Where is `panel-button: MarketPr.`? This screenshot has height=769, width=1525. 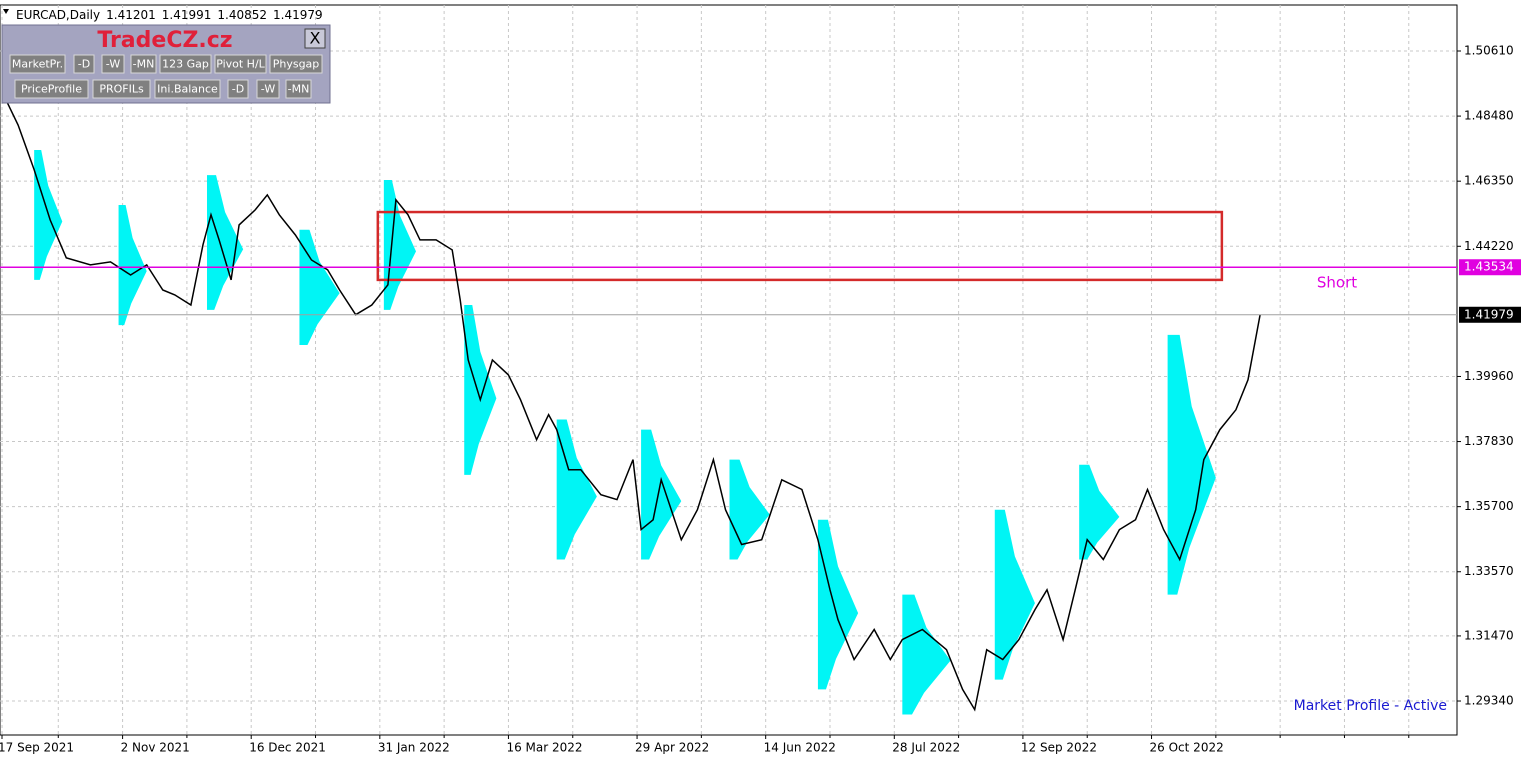
panel-button: MarketPr. is located at coordinates (37, 64).